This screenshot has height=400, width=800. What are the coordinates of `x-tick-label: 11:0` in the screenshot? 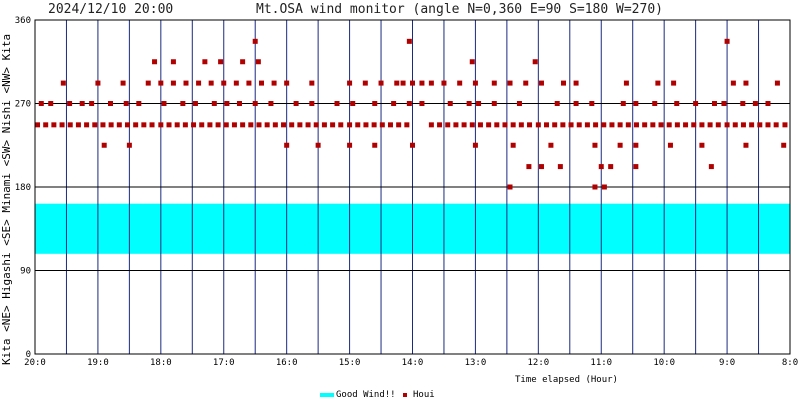 It's located at (601, 363).